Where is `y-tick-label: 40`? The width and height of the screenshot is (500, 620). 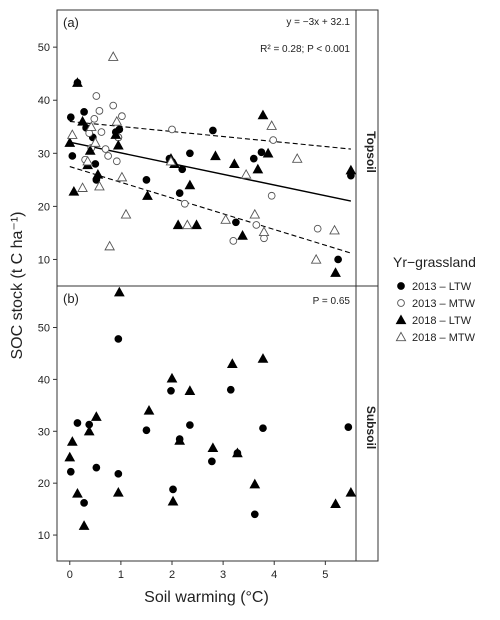
y-tick-label: 40 is located at coordinates (44, 380).